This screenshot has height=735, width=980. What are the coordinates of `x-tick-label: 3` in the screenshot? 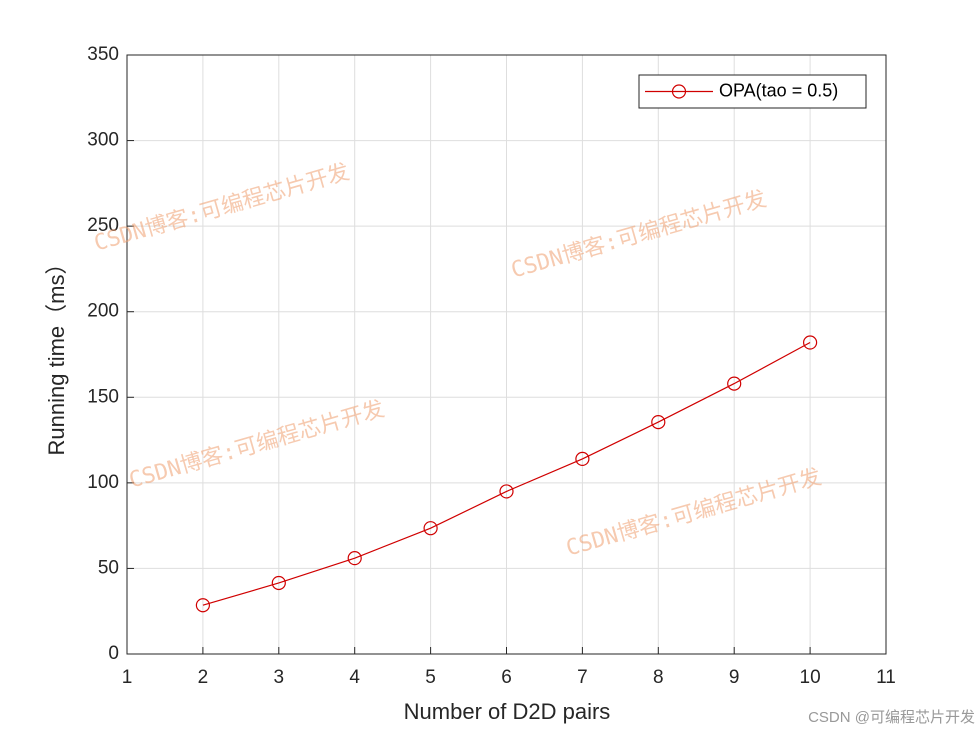 It's located at (279, 677).